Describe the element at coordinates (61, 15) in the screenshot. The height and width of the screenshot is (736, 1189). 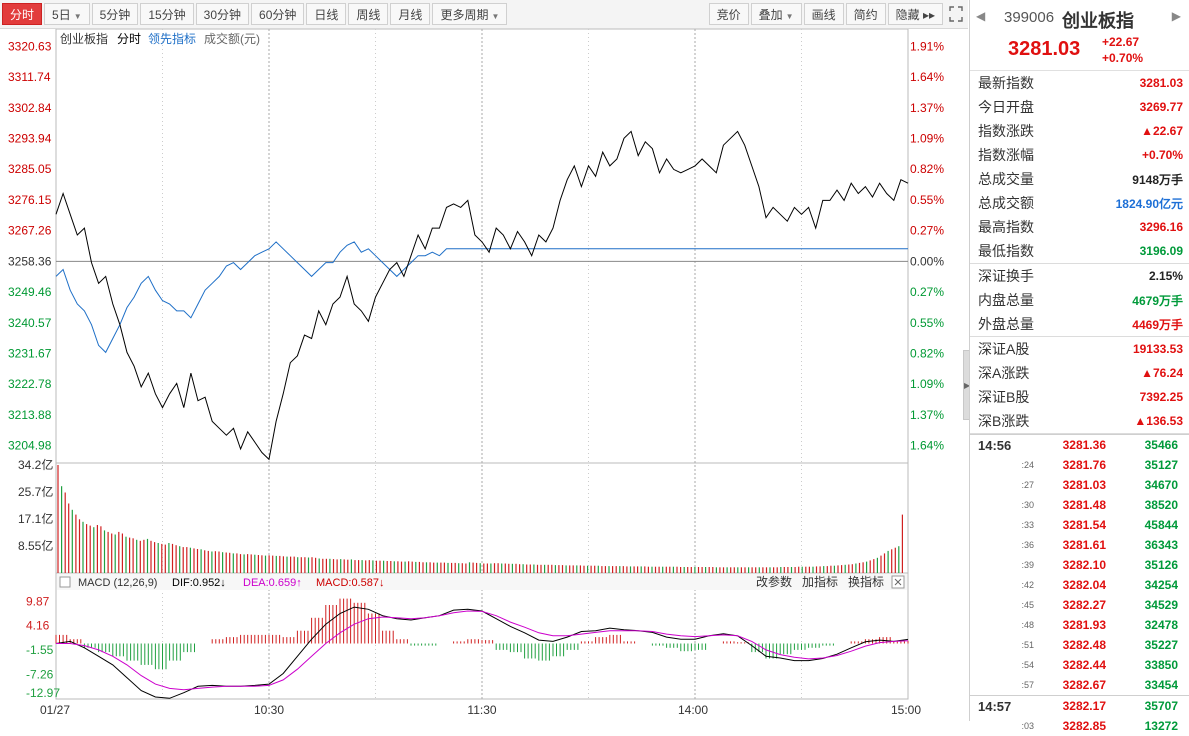
I see `period-button-label: 5日` at that location.